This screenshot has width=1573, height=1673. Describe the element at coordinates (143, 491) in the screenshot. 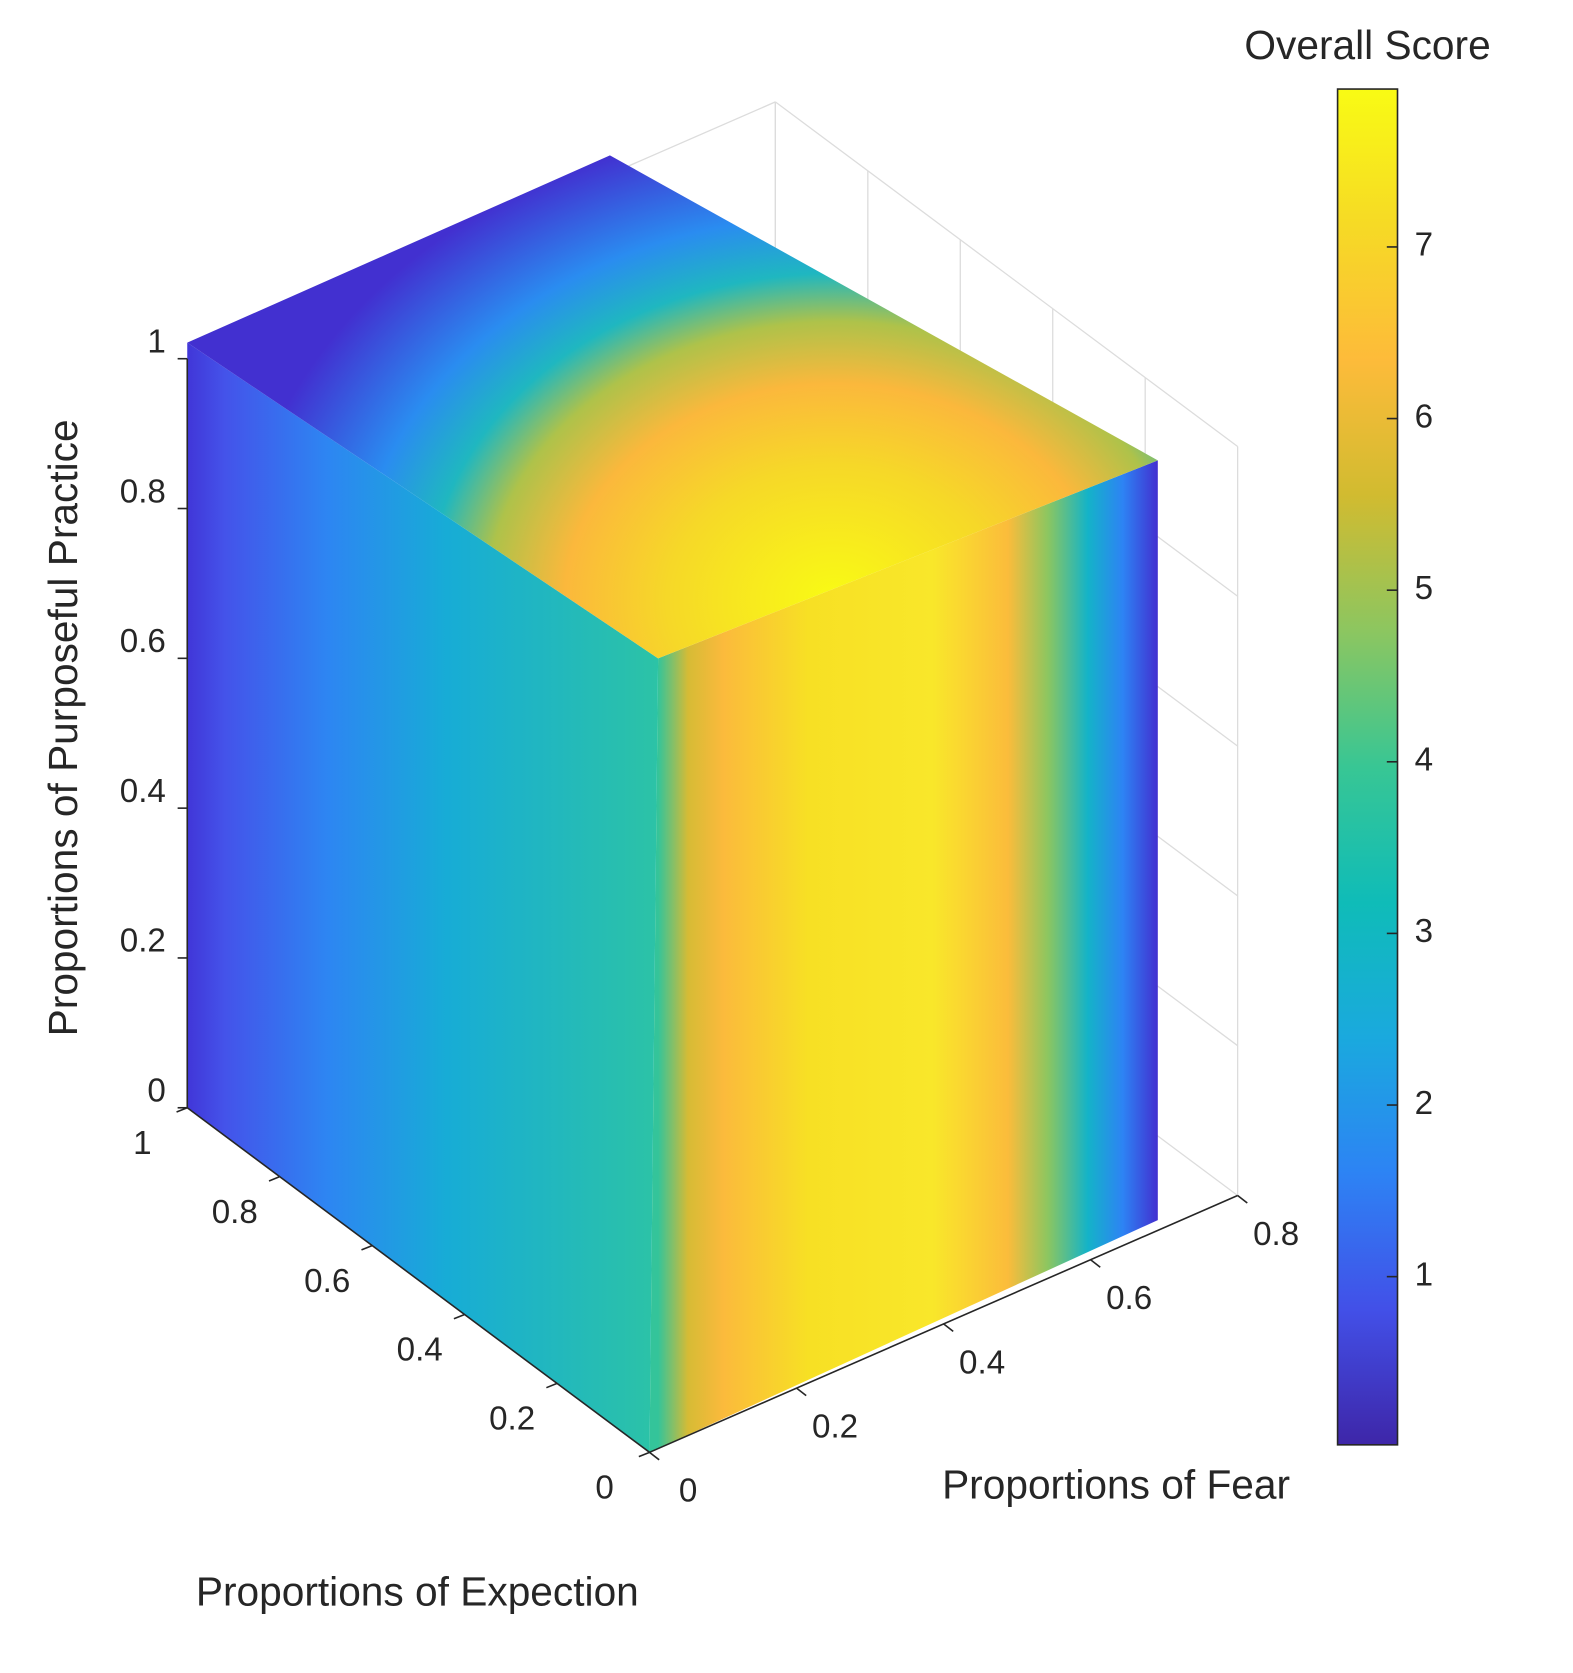

I see `z-tick-label: 0.8` at that location.